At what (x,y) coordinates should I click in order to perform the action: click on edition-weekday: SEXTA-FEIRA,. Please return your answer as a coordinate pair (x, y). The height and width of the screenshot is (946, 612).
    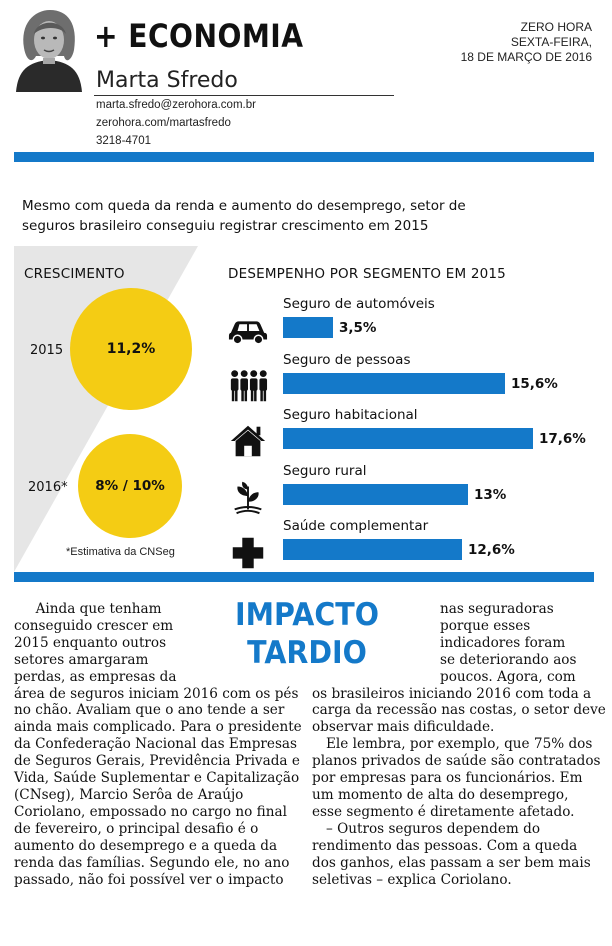
    Looking at the image, I should click on (551, 42).